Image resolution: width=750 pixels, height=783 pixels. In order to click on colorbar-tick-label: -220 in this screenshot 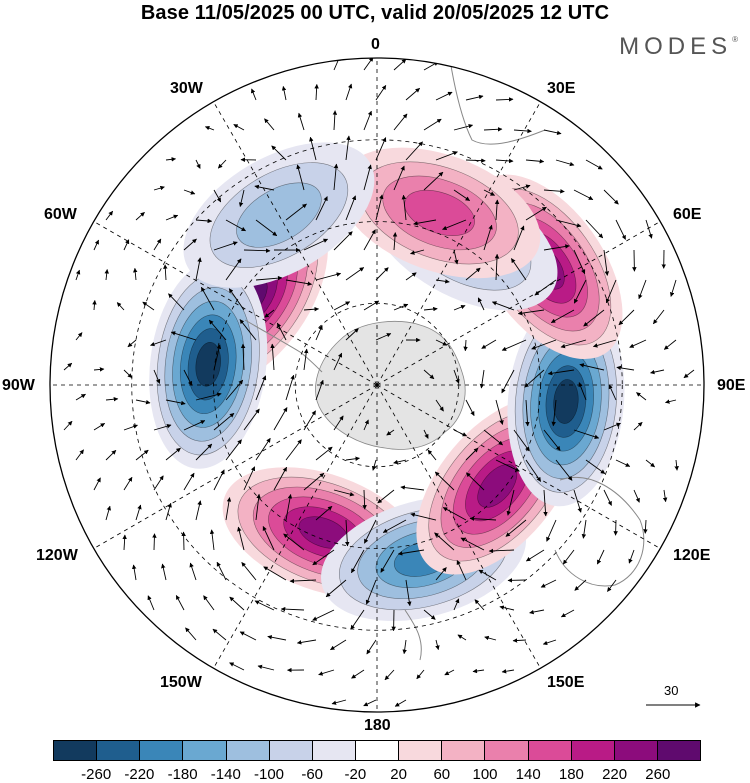, I will do `click(139, 774)`.